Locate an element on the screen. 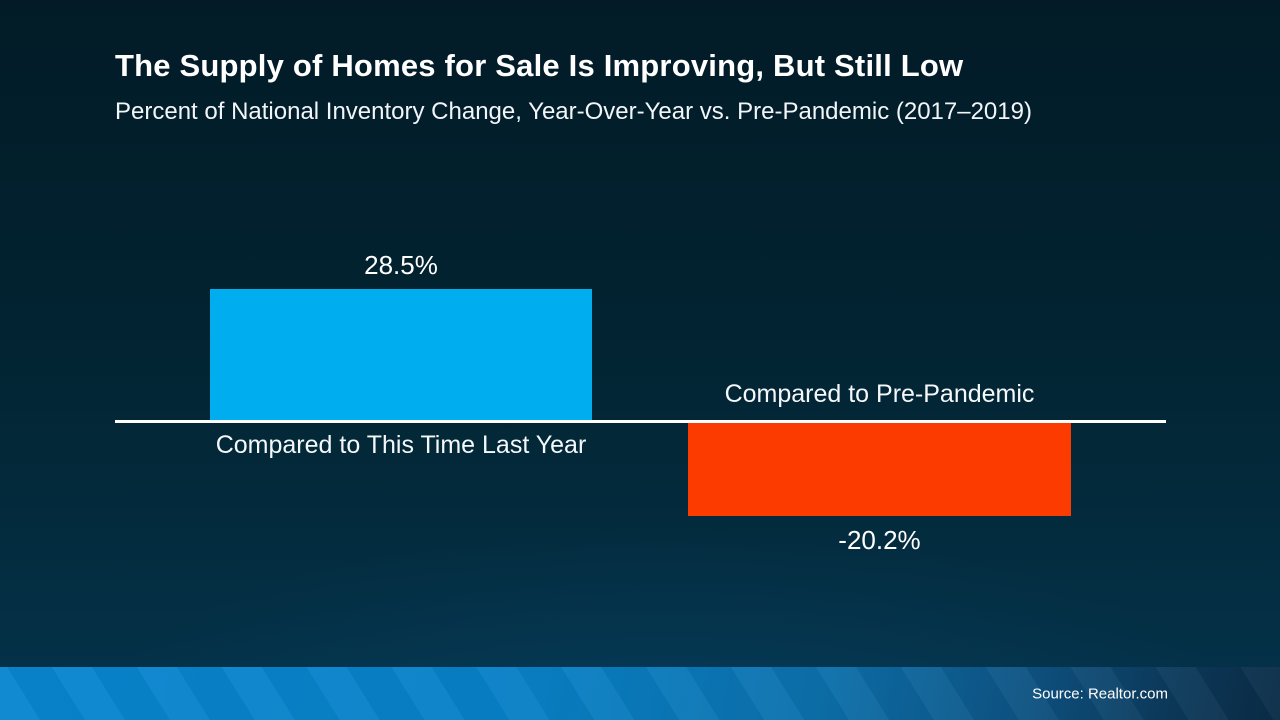 The image size is (1280, 720). value-label-last-year: 28.5% is located at coordinates (401, 264).